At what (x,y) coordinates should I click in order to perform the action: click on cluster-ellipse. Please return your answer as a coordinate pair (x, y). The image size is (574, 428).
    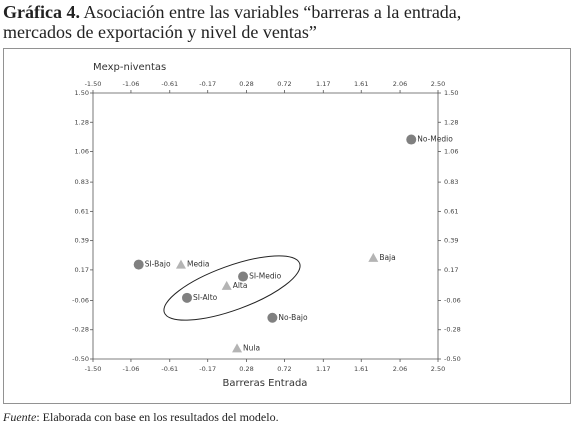
    Looking at the image, I should click on (232, 288).